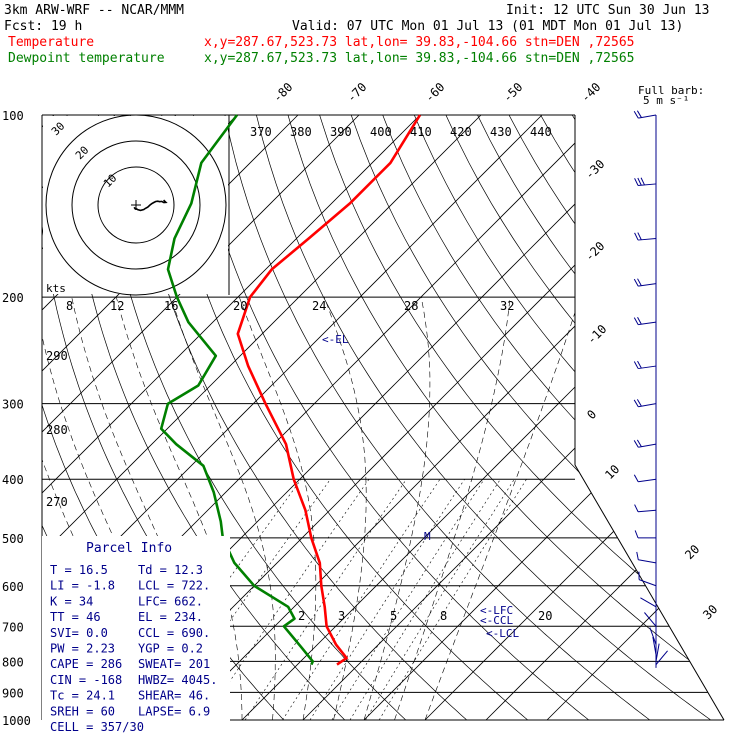 The image size is (740, 740). What do you see at coordinates (129, 548) in the screenshot?
I see `parcel-info-title: Parcel Info` at bounding box center [129, 548].